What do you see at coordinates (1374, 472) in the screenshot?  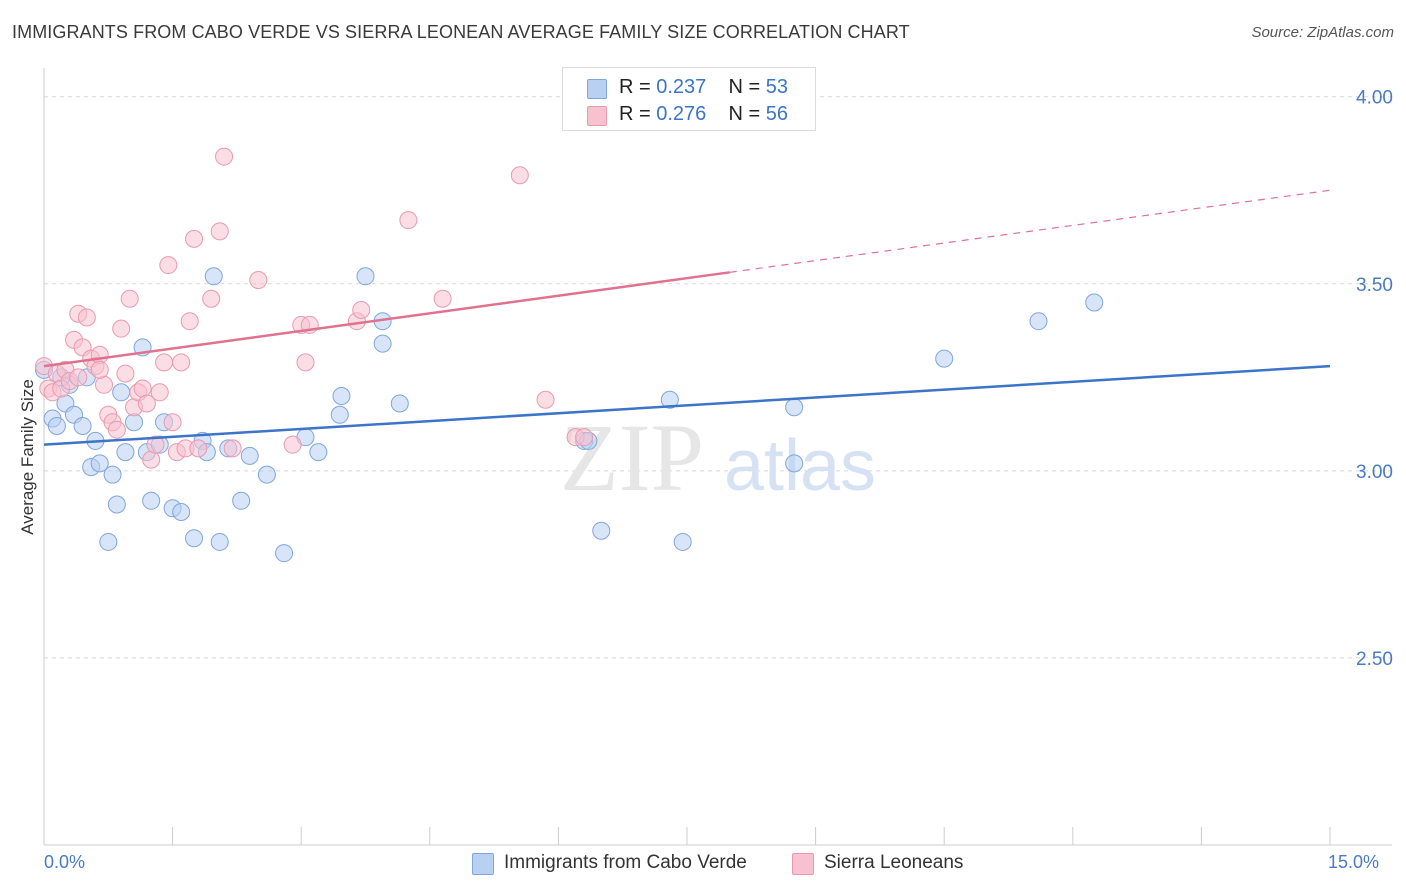 I see `y-tick-label: 3.00` at bounding box center [1374, 472].